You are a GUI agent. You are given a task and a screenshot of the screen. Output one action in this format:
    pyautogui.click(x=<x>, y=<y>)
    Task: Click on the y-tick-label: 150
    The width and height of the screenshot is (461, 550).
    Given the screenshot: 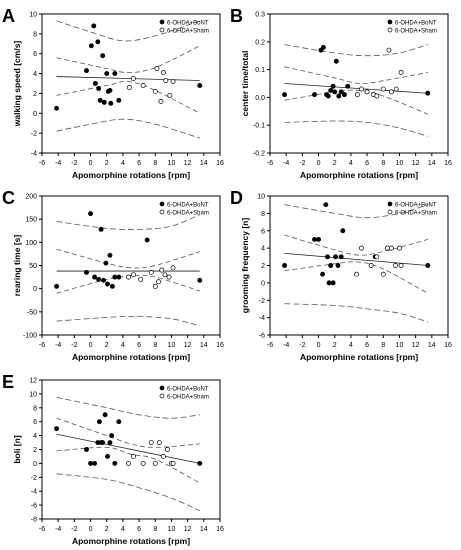 What is the action you would take?
    pyautogui.click(x=31, y=220)
    